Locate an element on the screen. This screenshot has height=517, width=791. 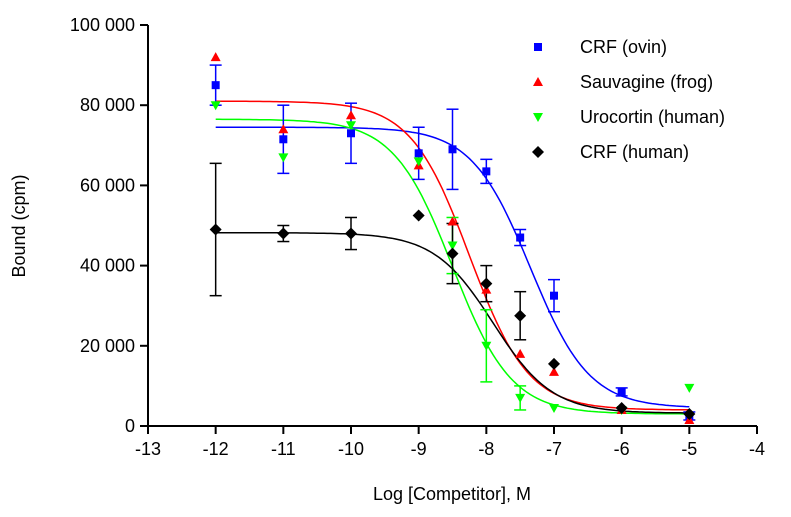
x-tick-label: -5 is located at coordinates (689, 449).